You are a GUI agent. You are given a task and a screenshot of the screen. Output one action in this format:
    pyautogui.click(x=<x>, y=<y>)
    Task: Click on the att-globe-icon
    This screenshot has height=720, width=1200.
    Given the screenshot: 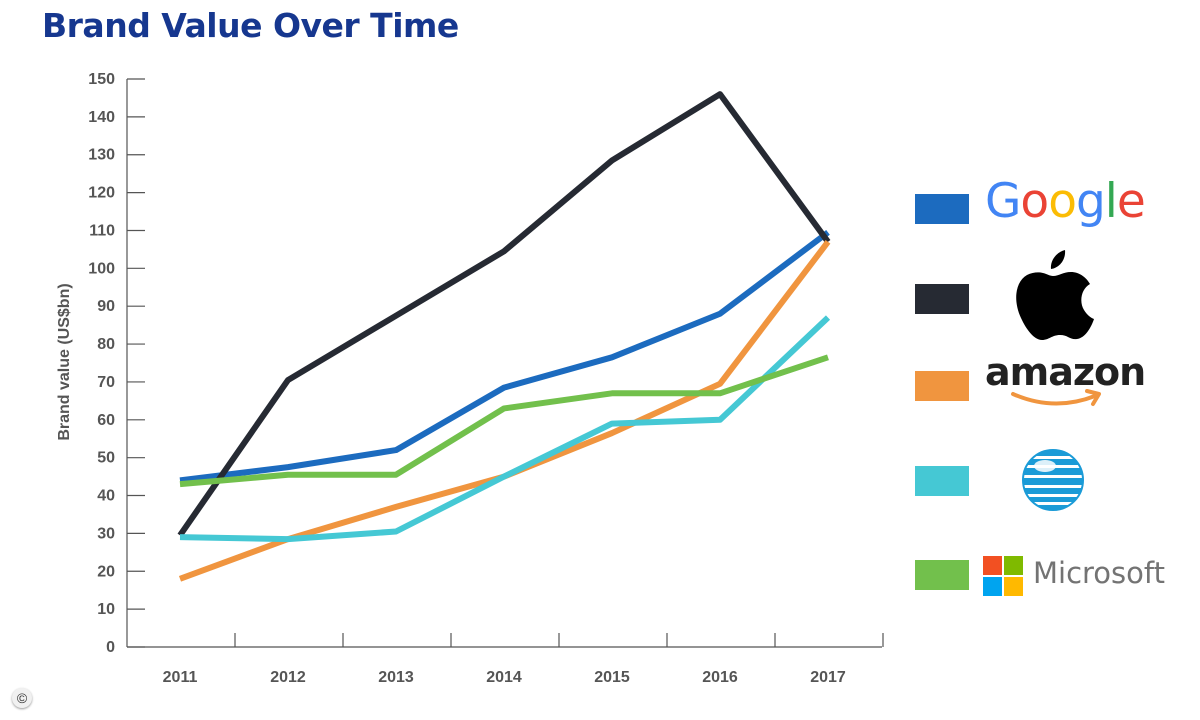 What is the action you would take?
    pyautogui.click(x=1053, y=480)
    